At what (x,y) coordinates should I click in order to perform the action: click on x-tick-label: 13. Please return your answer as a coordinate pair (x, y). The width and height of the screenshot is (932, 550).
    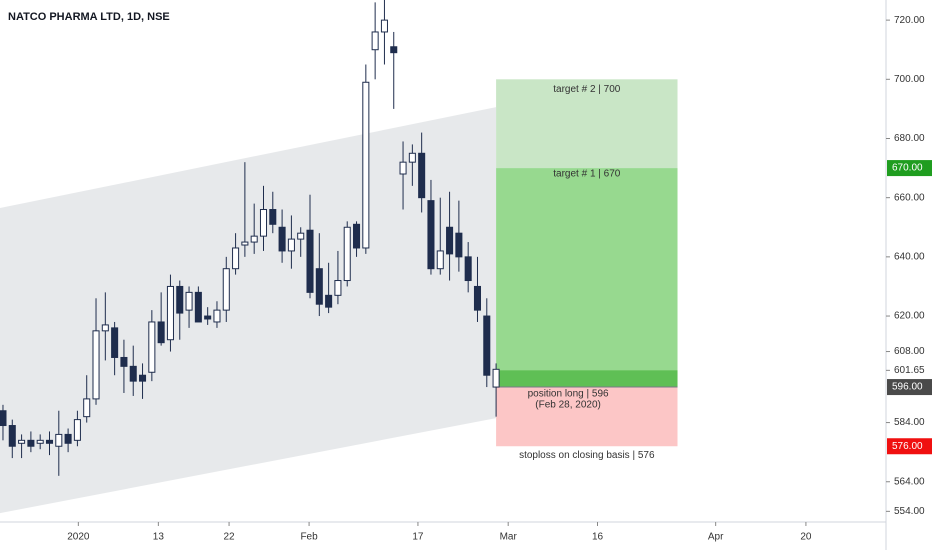
    Looking at the image, I should click on (159, 537).